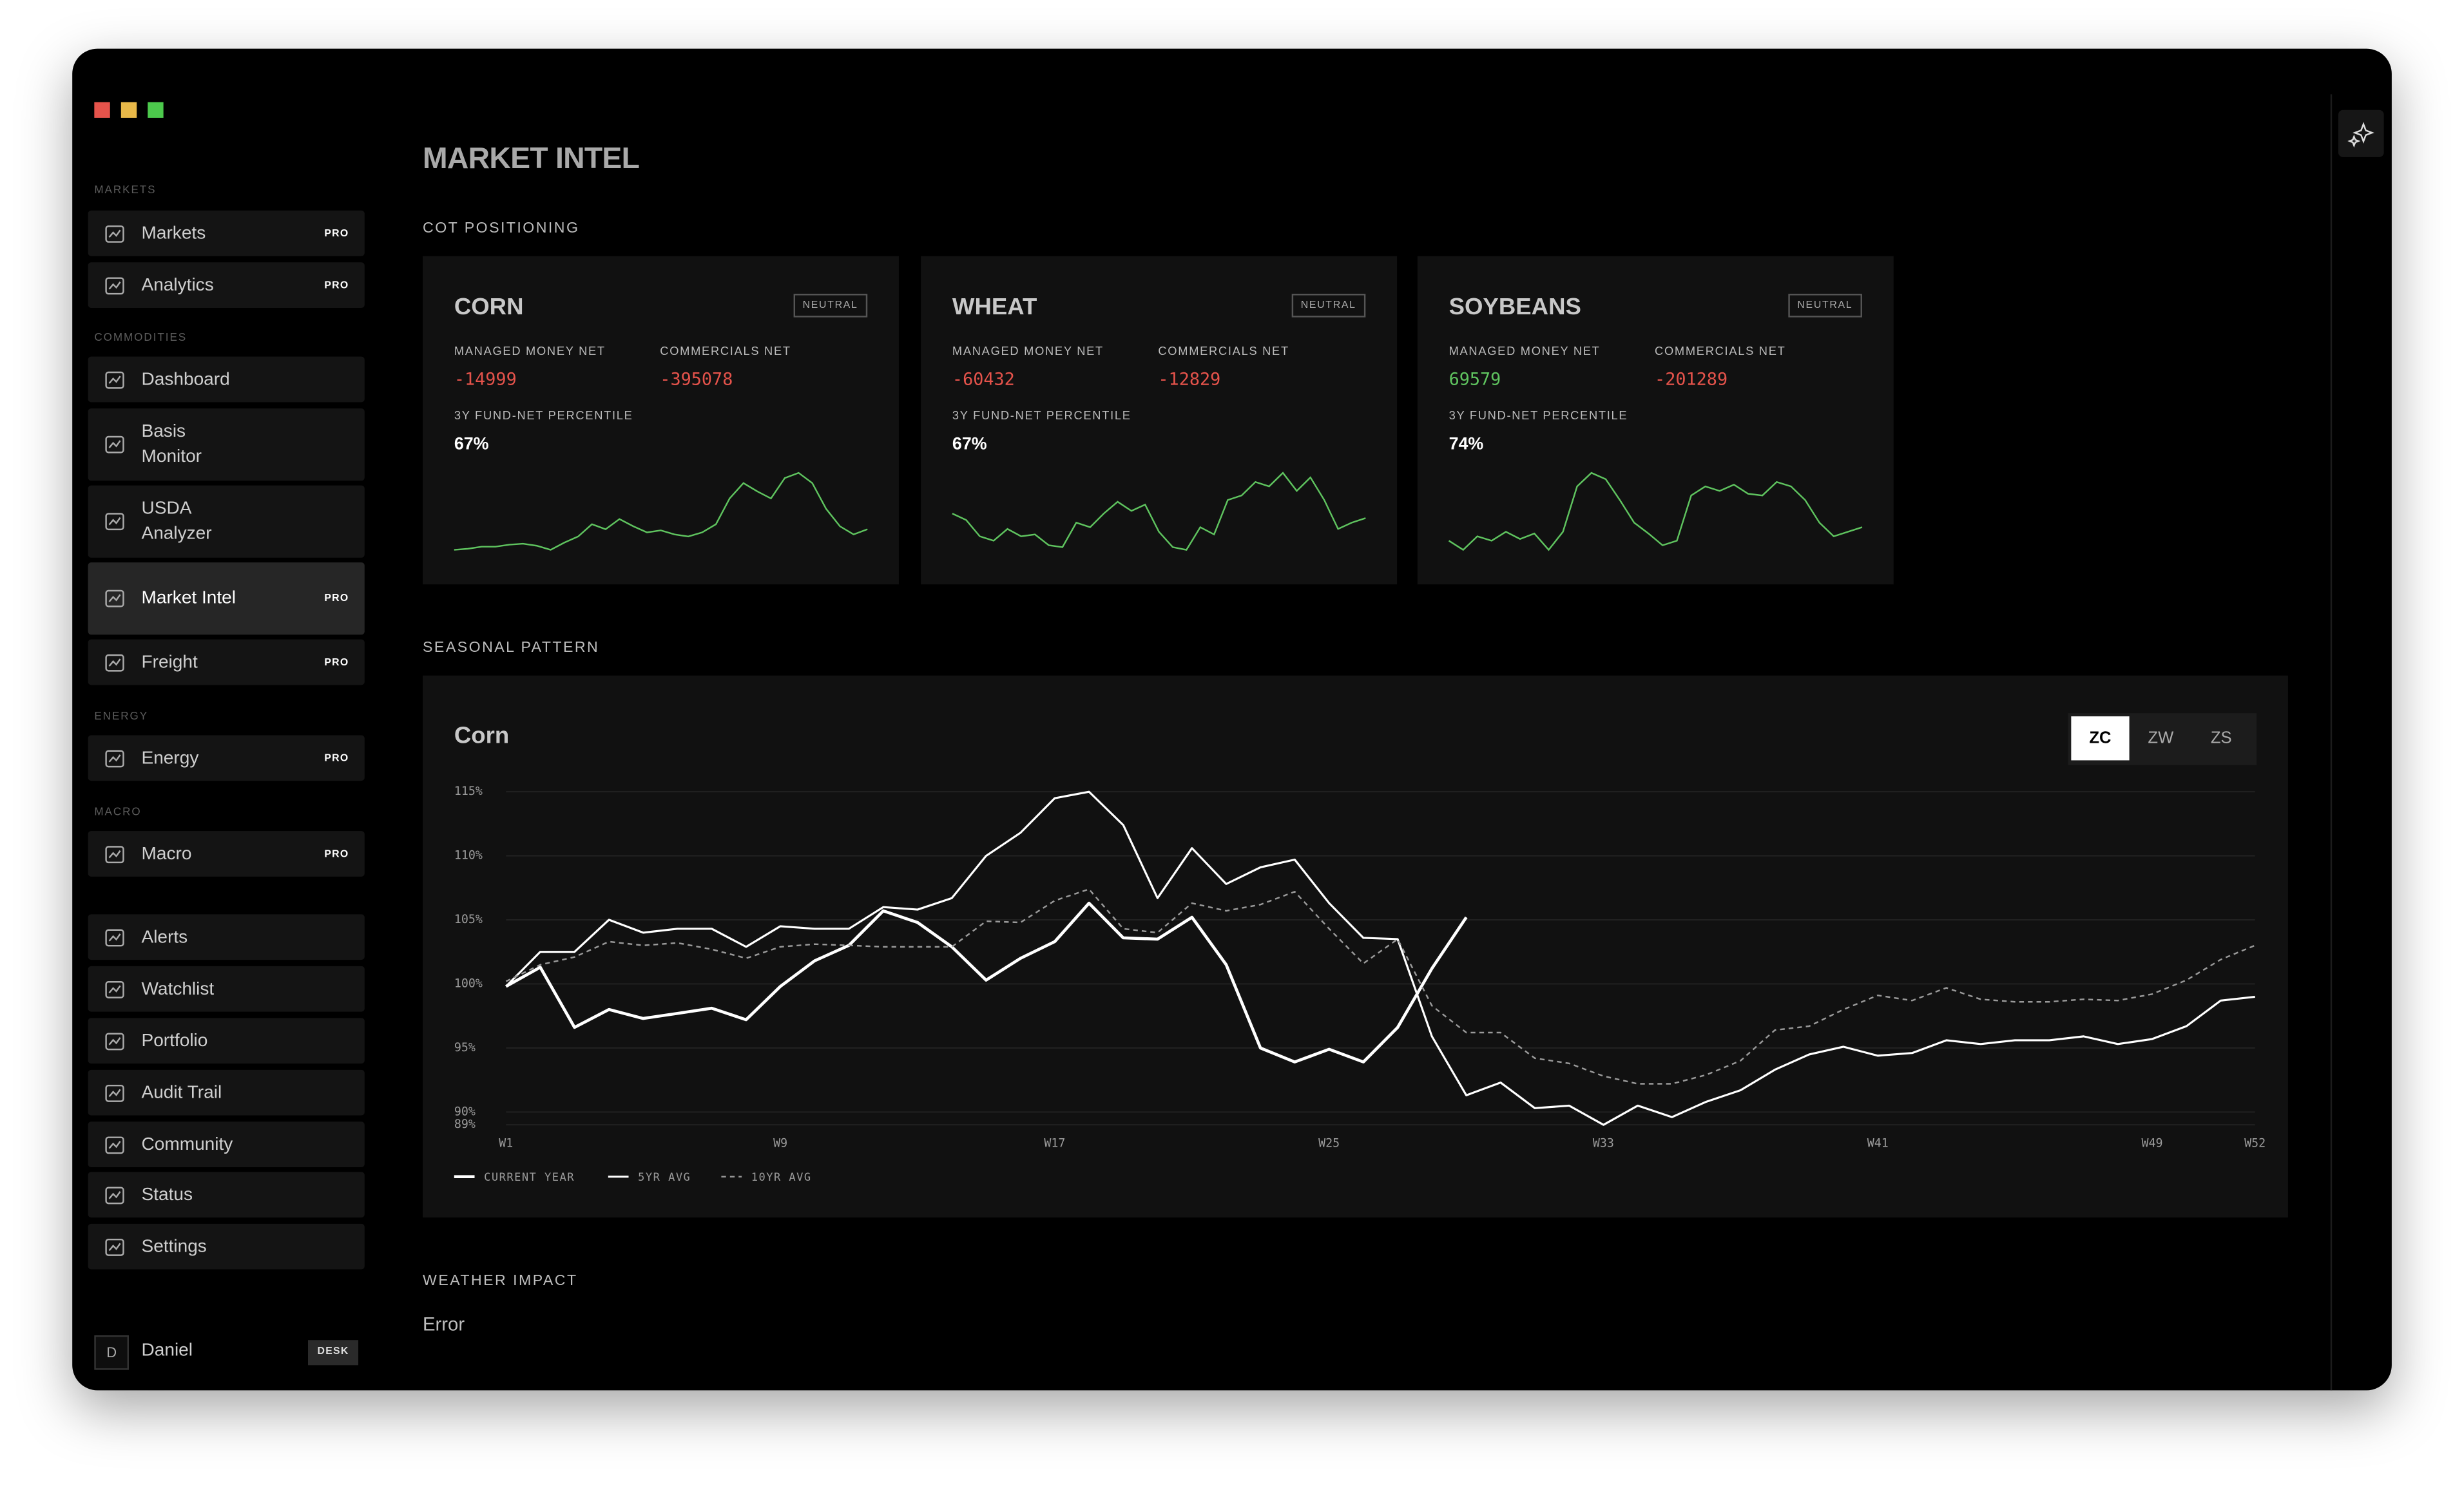 The width and height of the screenshot is (2464, 1488). Describe the element at coordinates (983, 379) in the screenshot. I see `metric-value: -60432` at that location.